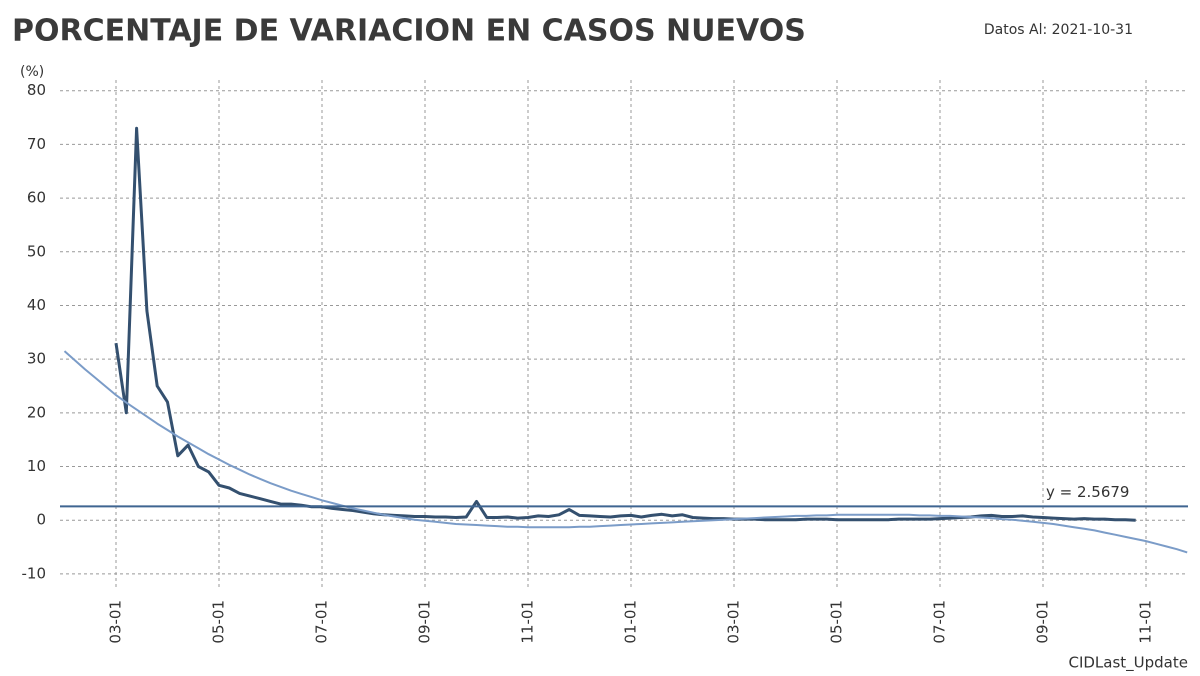 This screenshot has height=676, width=1200. Describe the element at coordinates (36, 359) in the screenshot. I see `y-tick-label: 30` at that location.